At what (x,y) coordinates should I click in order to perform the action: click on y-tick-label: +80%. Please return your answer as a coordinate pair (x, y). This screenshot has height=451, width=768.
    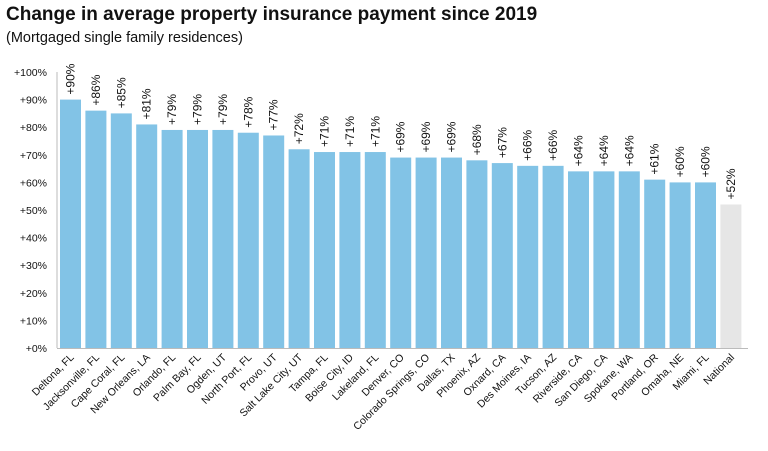
    Looking at the image, I should click on (33, 128).